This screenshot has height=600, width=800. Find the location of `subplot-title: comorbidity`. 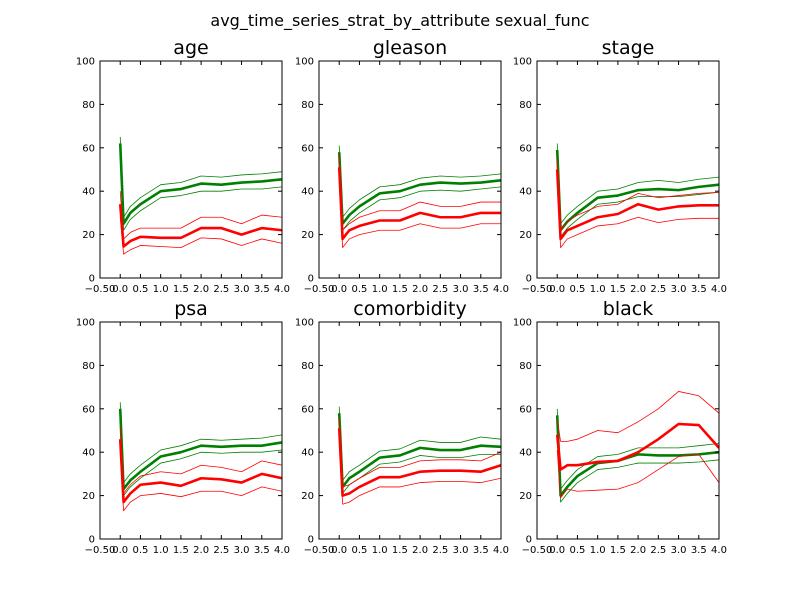

subplot-title: comorbidity is located at coordinates (409, 309).